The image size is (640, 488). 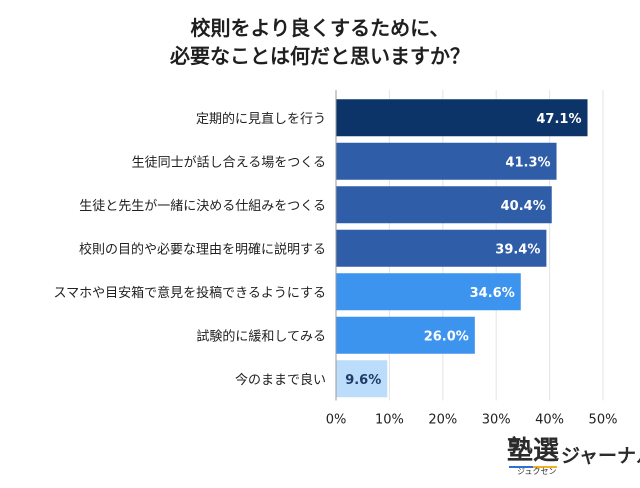 What do you see at coordinates (202, 206) in the screenshot?
I see `category-label-2: 生徒と先生が一緒に決める仕組みをつくる` at bounding box center [202, 206].